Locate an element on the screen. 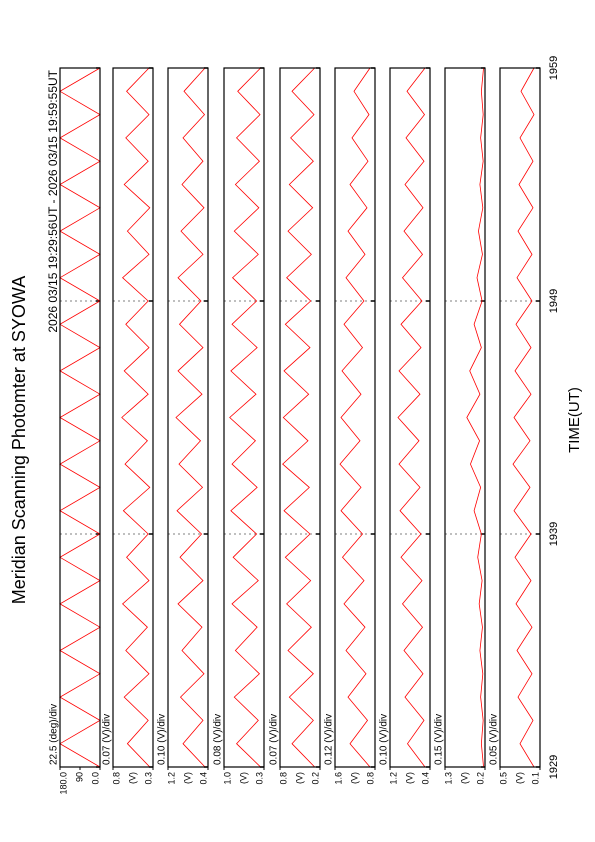  y-tick-label: 1.6 is located at coordinates (338, 778).